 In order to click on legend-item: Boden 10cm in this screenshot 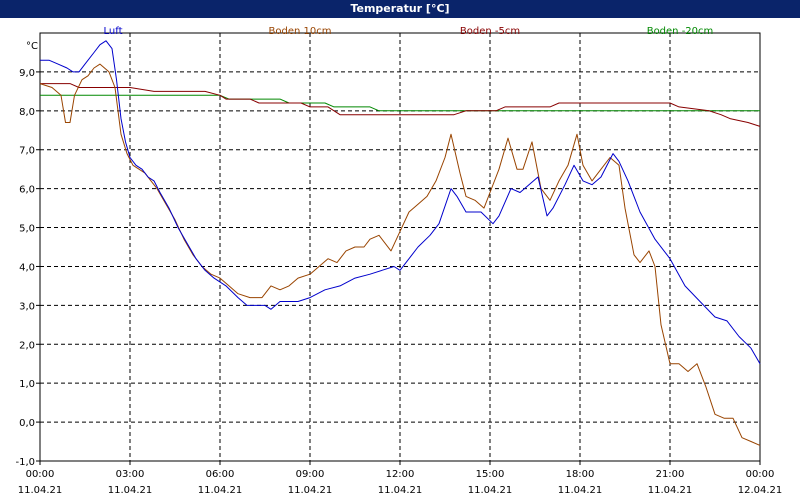, I will do `click(300, 31)`.